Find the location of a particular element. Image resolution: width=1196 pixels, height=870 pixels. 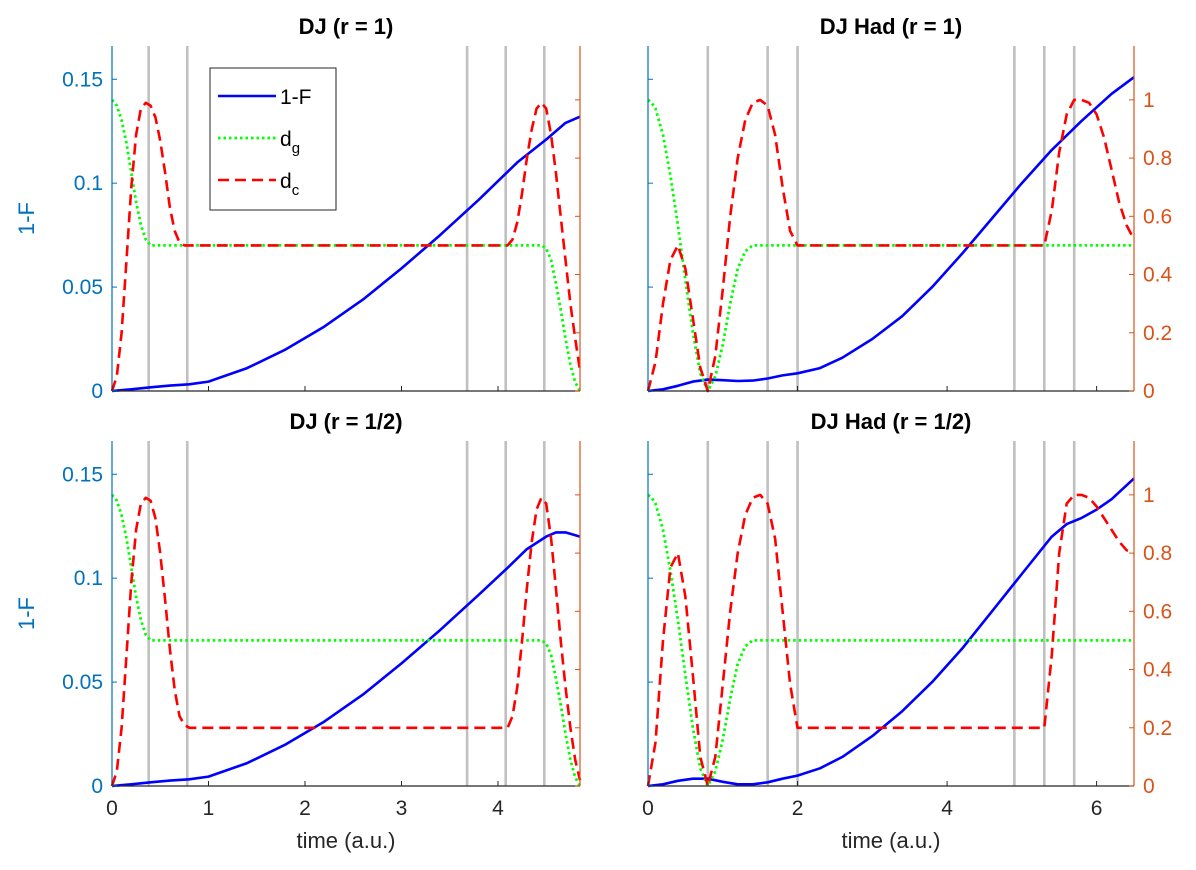

x-tick-label: 1 is located at coordinates (209, 808).